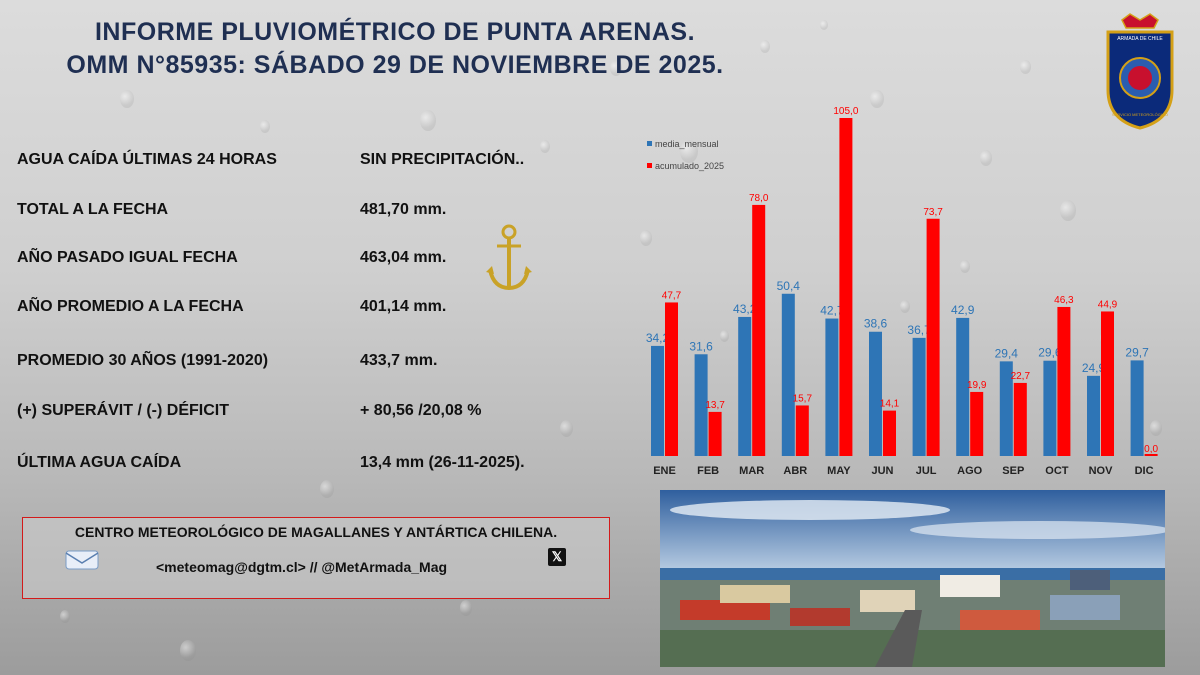 Image resolution: width=1200 pixels, height=675 pixels. Describe the element at coordinates (1137, 352) in the screenshot. I see `data-label-media_mensual-dic: 29,7` at that location.